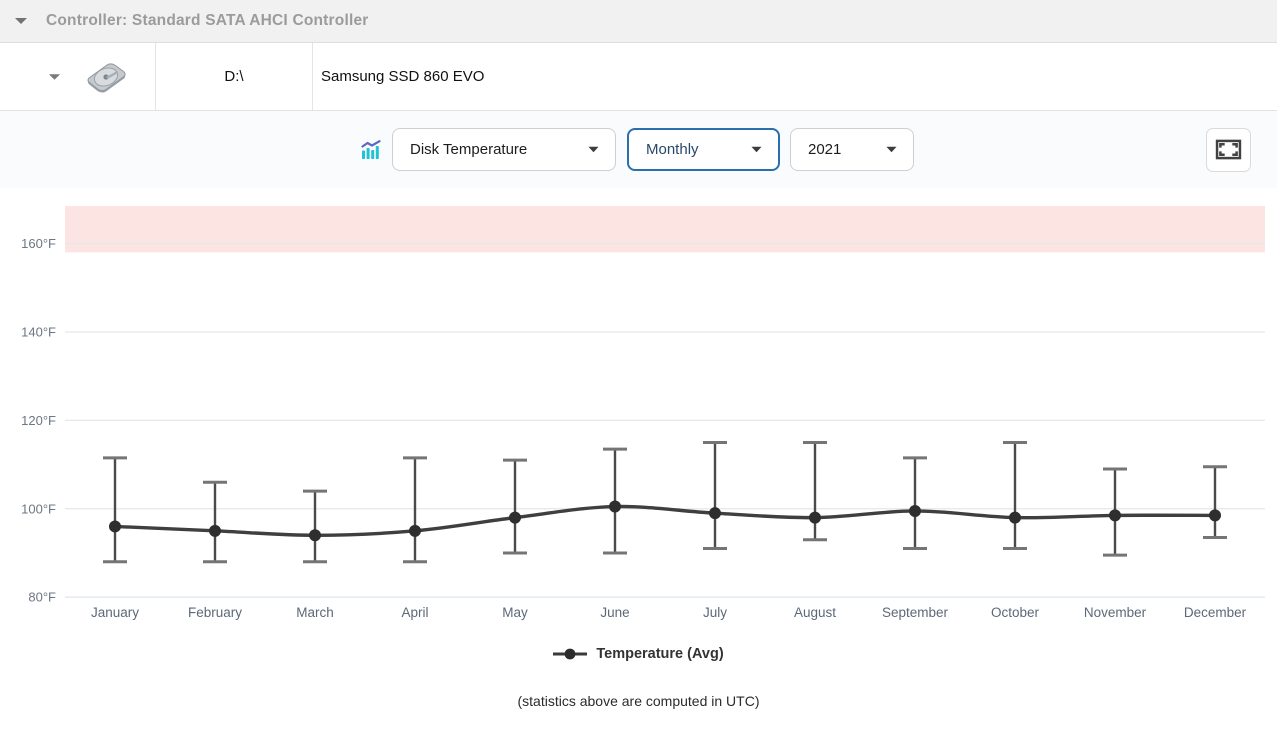 This screenshot has width=1277, height=737. I want to click on metric-dropdown: Disk Temperature, so click(504, 149).